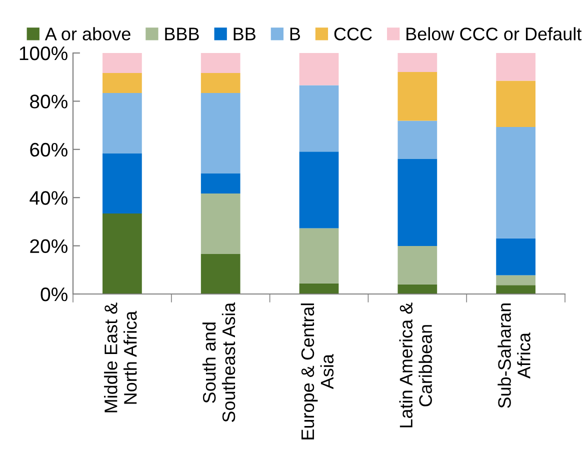 This screenshot has width=587, height=455. I want to click on y-tick-label: 0%, so click(54, 294).